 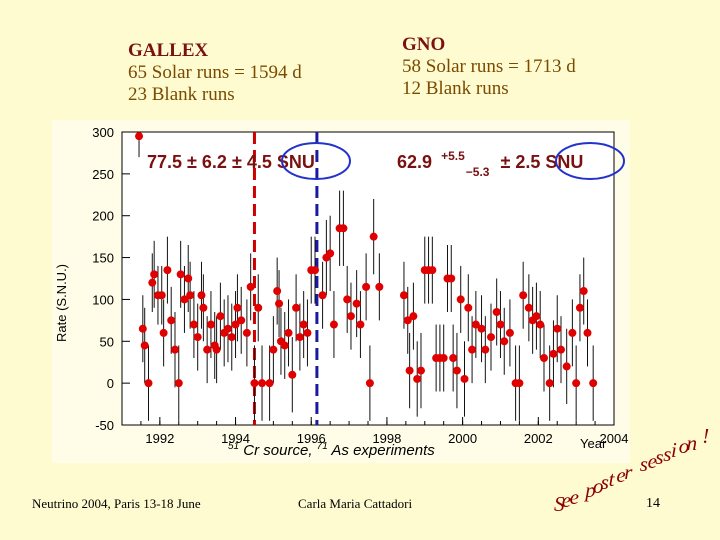 What do you see at coordinates (614, 438) in the screenshot?
I see `x-tick-label: 2004` at bounding box center [614, 438].